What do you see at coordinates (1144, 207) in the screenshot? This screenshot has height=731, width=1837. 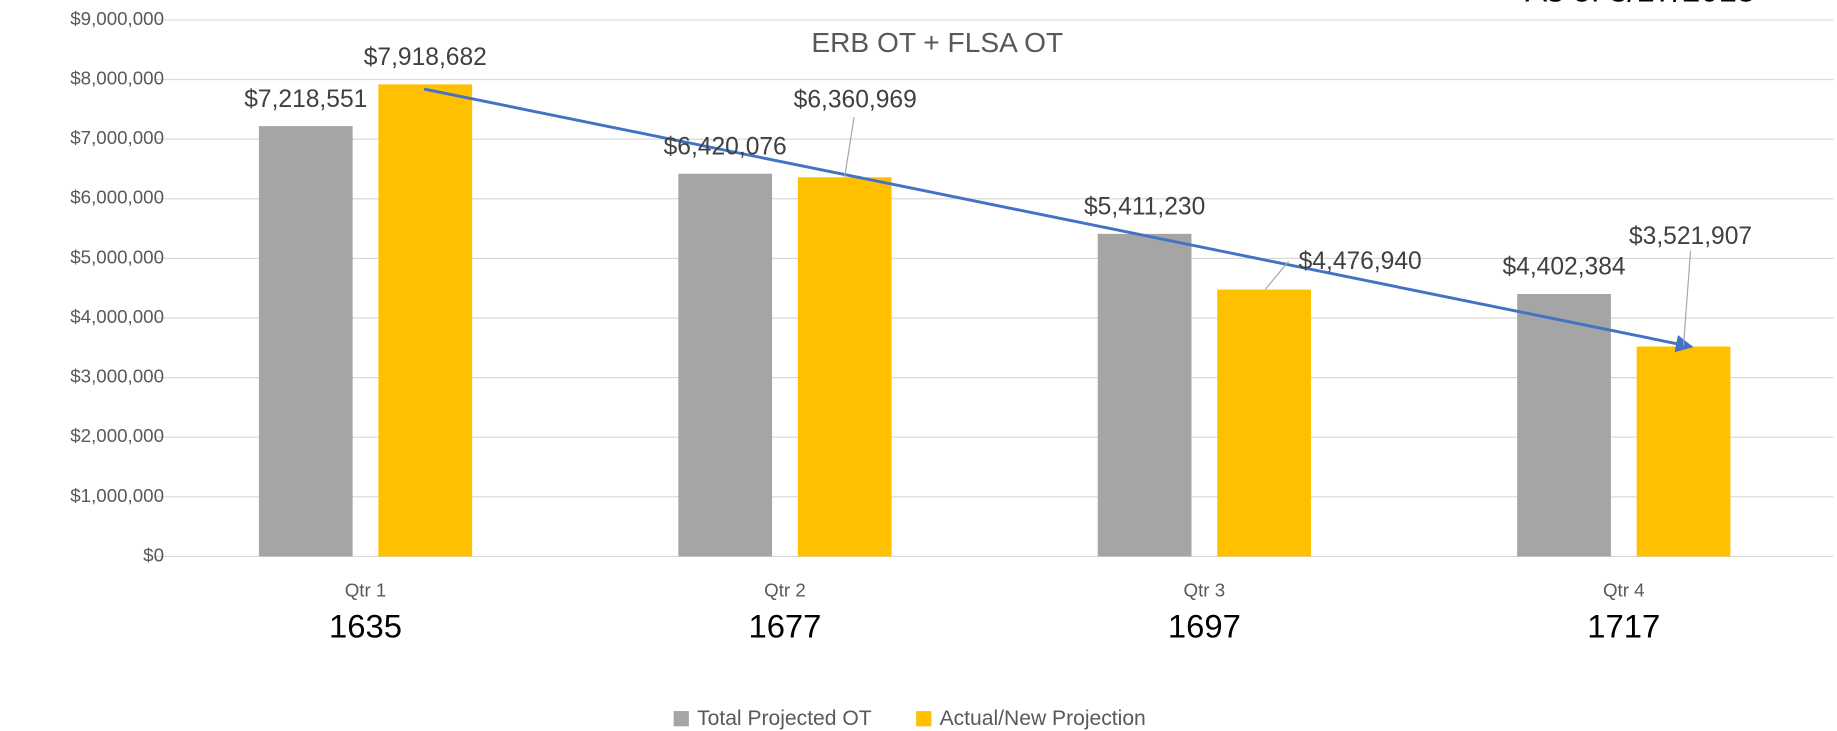 I see `value-label: $5,411,230` at bounding box center [1144, 207].